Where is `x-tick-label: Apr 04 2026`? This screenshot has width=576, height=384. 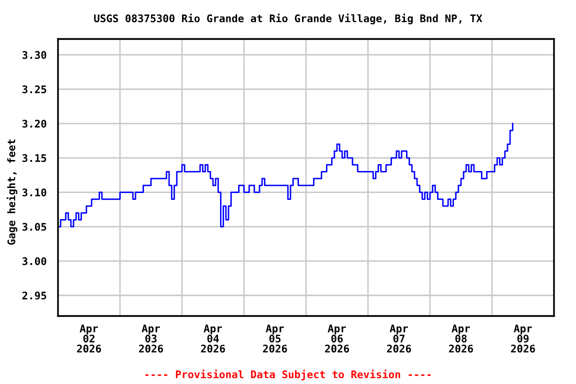
x-tick-label: Apr 04 2026 is located at coordinates (213, 338).